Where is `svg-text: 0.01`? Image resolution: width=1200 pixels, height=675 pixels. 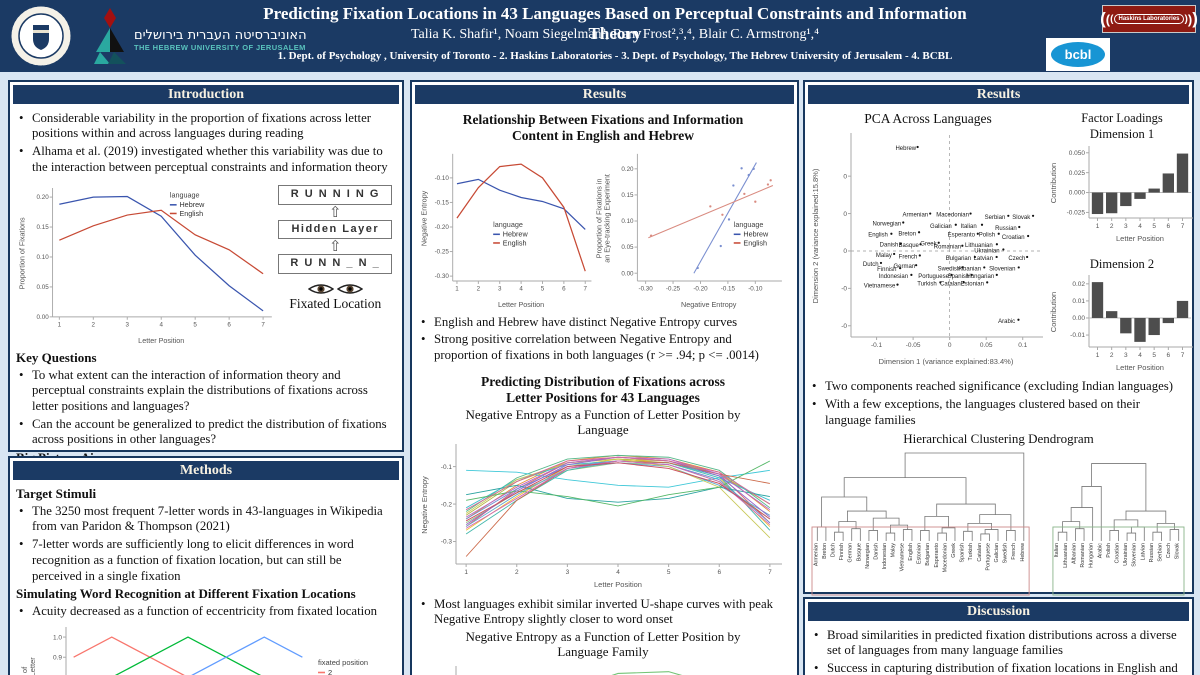
svg-text: 0.01 is located at coordinates (1078, 301).